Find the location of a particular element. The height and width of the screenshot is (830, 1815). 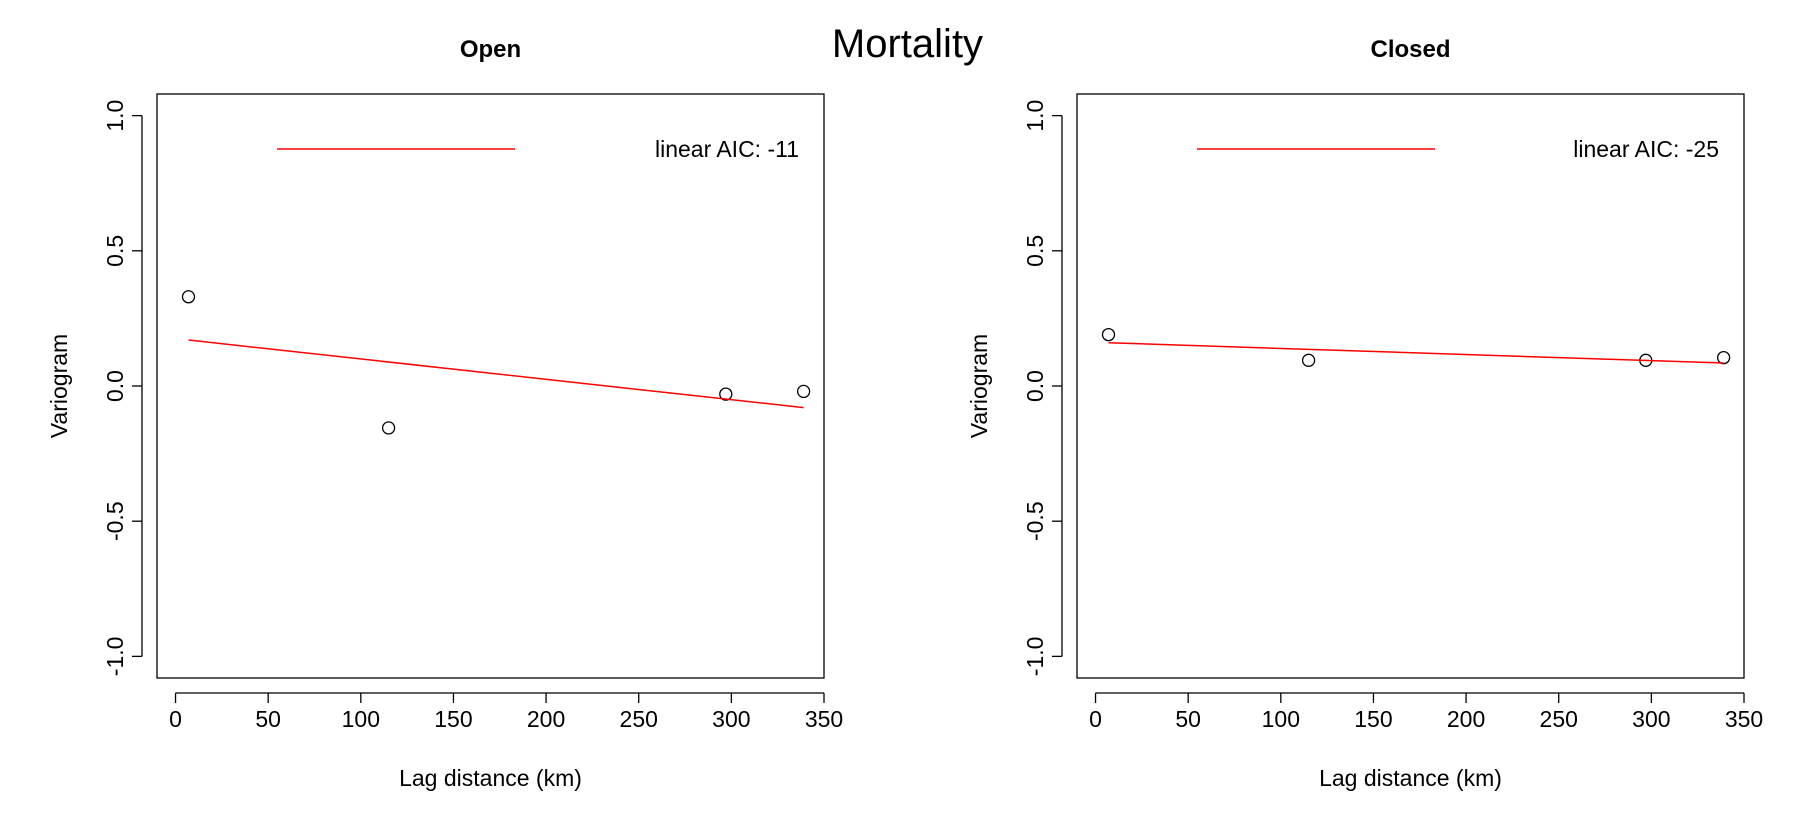

legend-label: linear AIC: -11 is located at coordinates (727, 149).